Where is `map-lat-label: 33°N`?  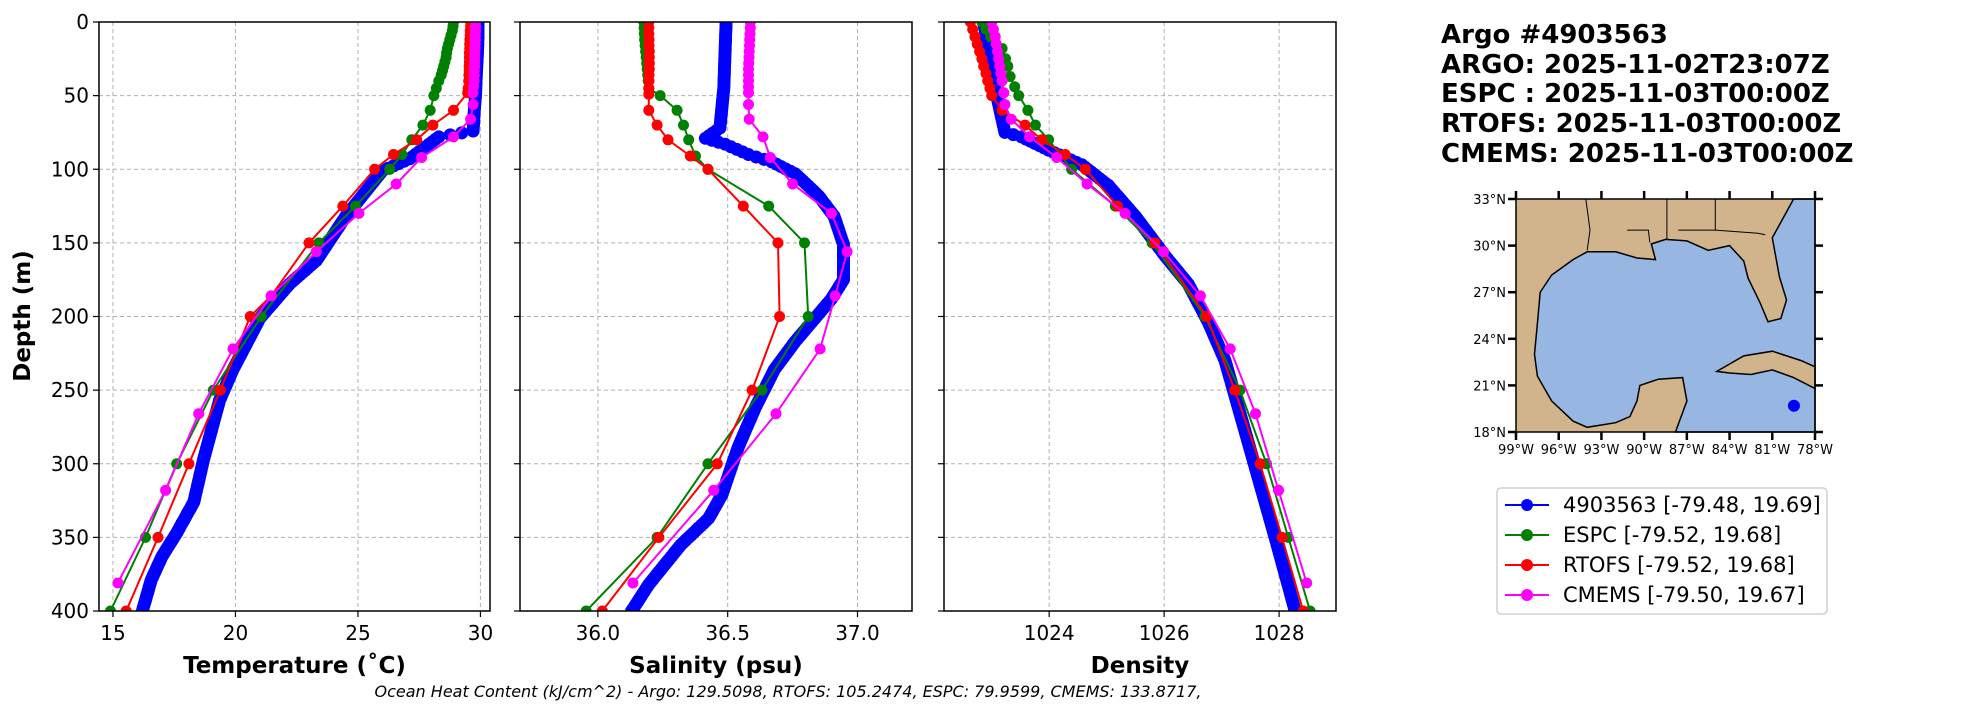
map-lat-label: 33°N is located at coordinates (1489, 200).